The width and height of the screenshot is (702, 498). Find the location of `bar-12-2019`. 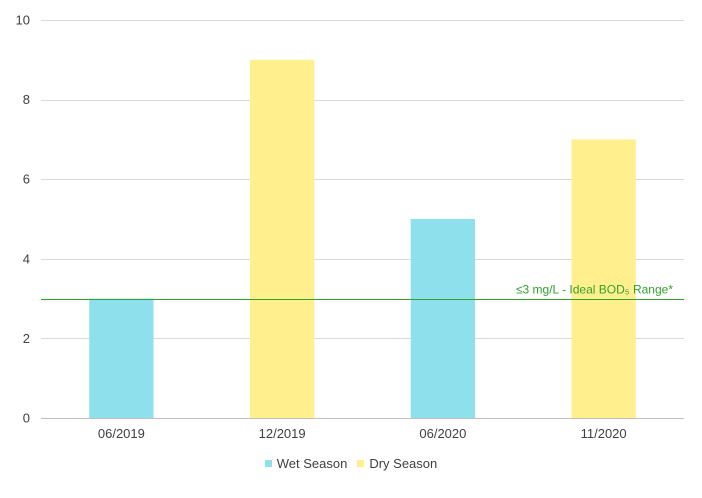

bar-12-2019 is located at coordinates (282, 239).